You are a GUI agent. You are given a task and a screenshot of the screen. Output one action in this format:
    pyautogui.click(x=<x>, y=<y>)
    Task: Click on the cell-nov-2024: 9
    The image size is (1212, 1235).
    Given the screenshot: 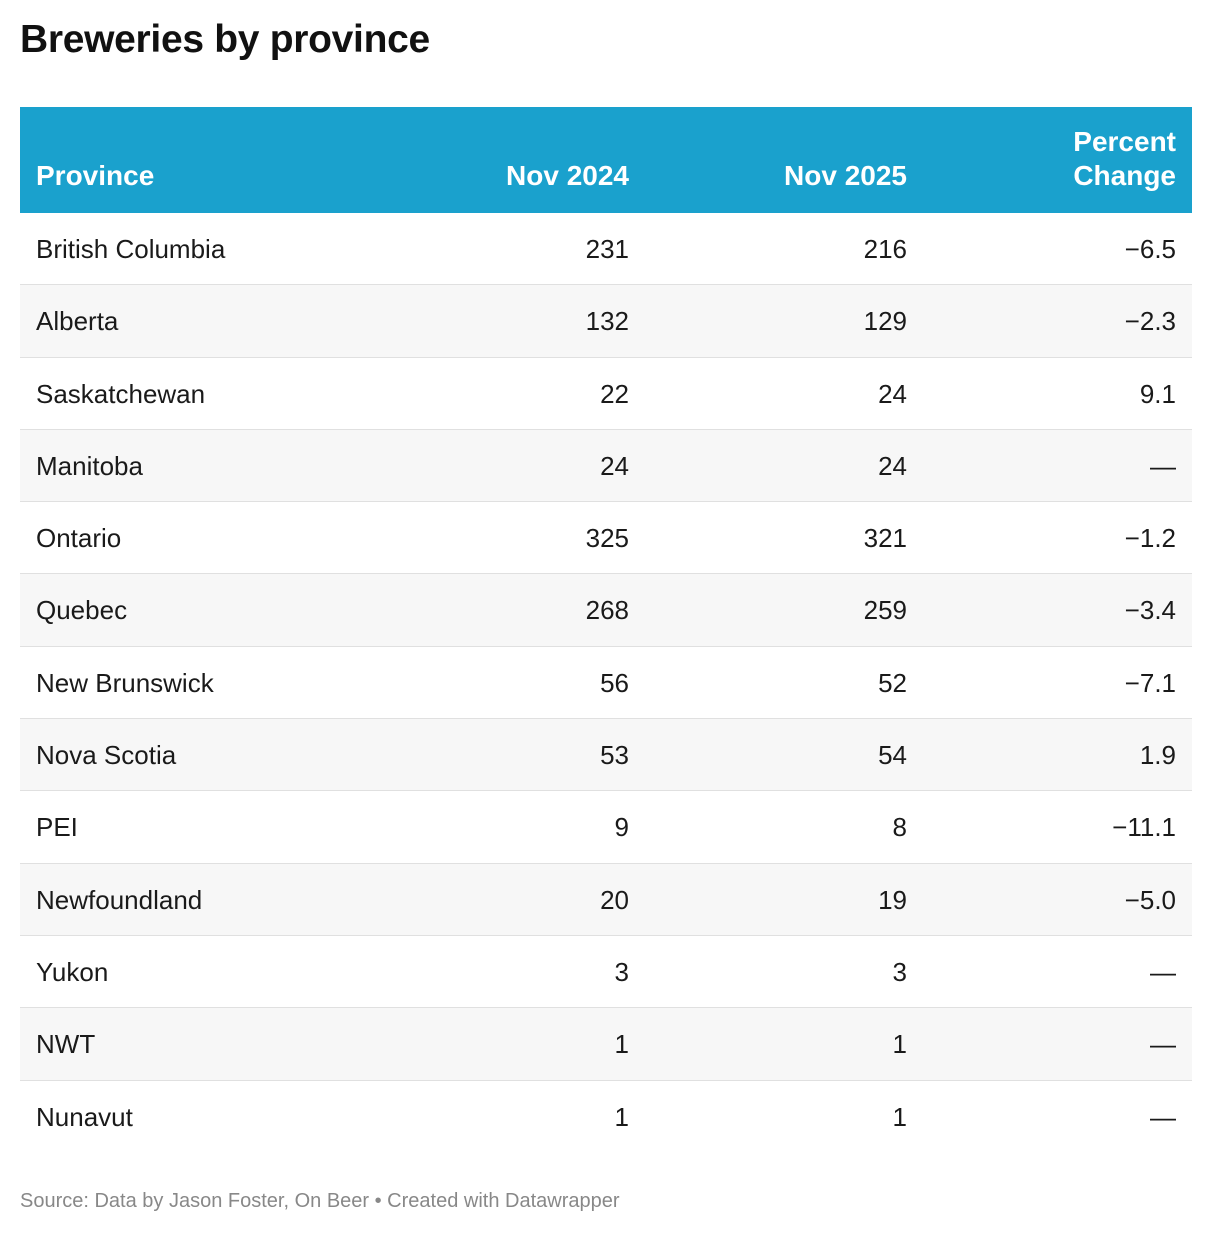 What is the action you would take?
    pyautogui.click(x=621, y=827)
    